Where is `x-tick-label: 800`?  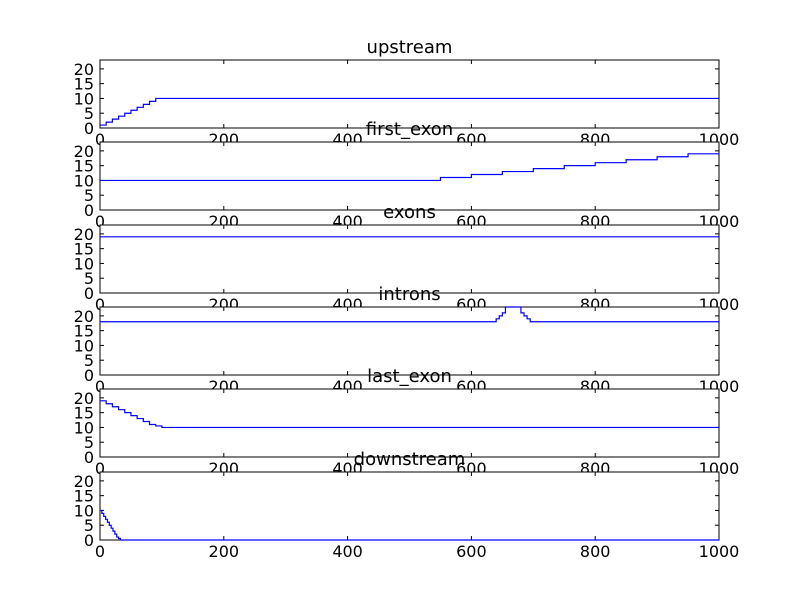 x-tick-label: 800 is located at coordinates (595, 551).